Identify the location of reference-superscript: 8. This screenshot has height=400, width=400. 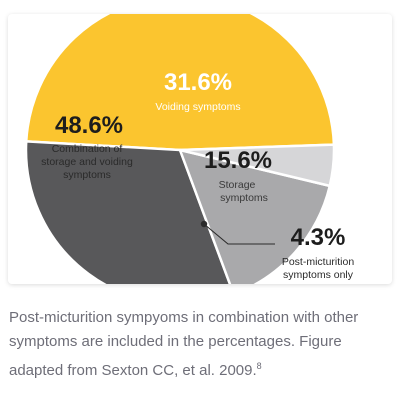
(259, 366).